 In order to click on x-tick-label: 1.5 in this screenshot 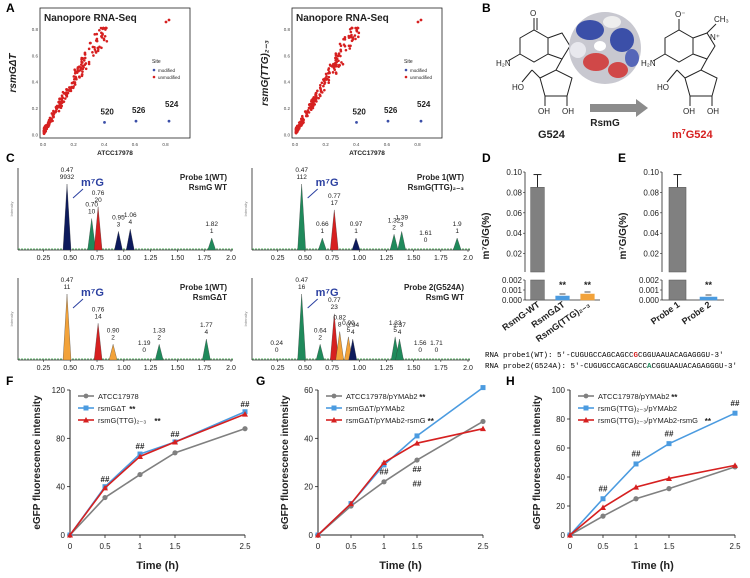, I will do `click(175, 546)`.